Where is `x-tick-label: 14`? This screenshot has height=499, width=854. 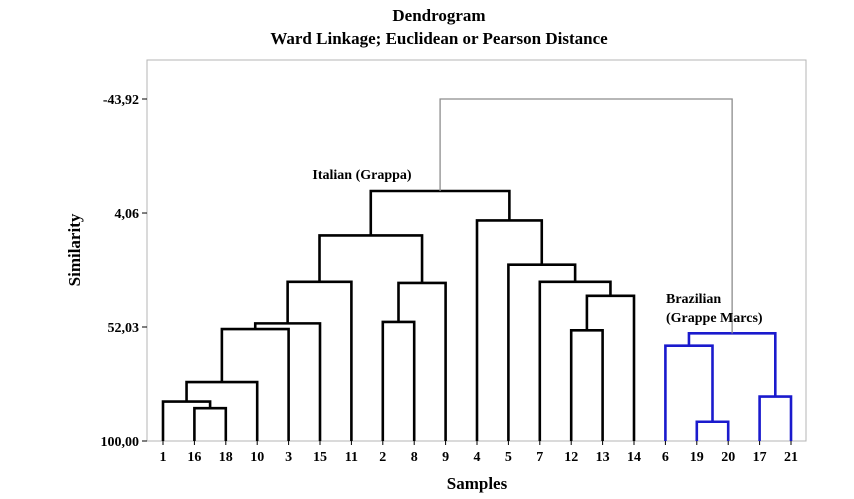
x-tick-label: 14 is located at coordinates (634, 457).